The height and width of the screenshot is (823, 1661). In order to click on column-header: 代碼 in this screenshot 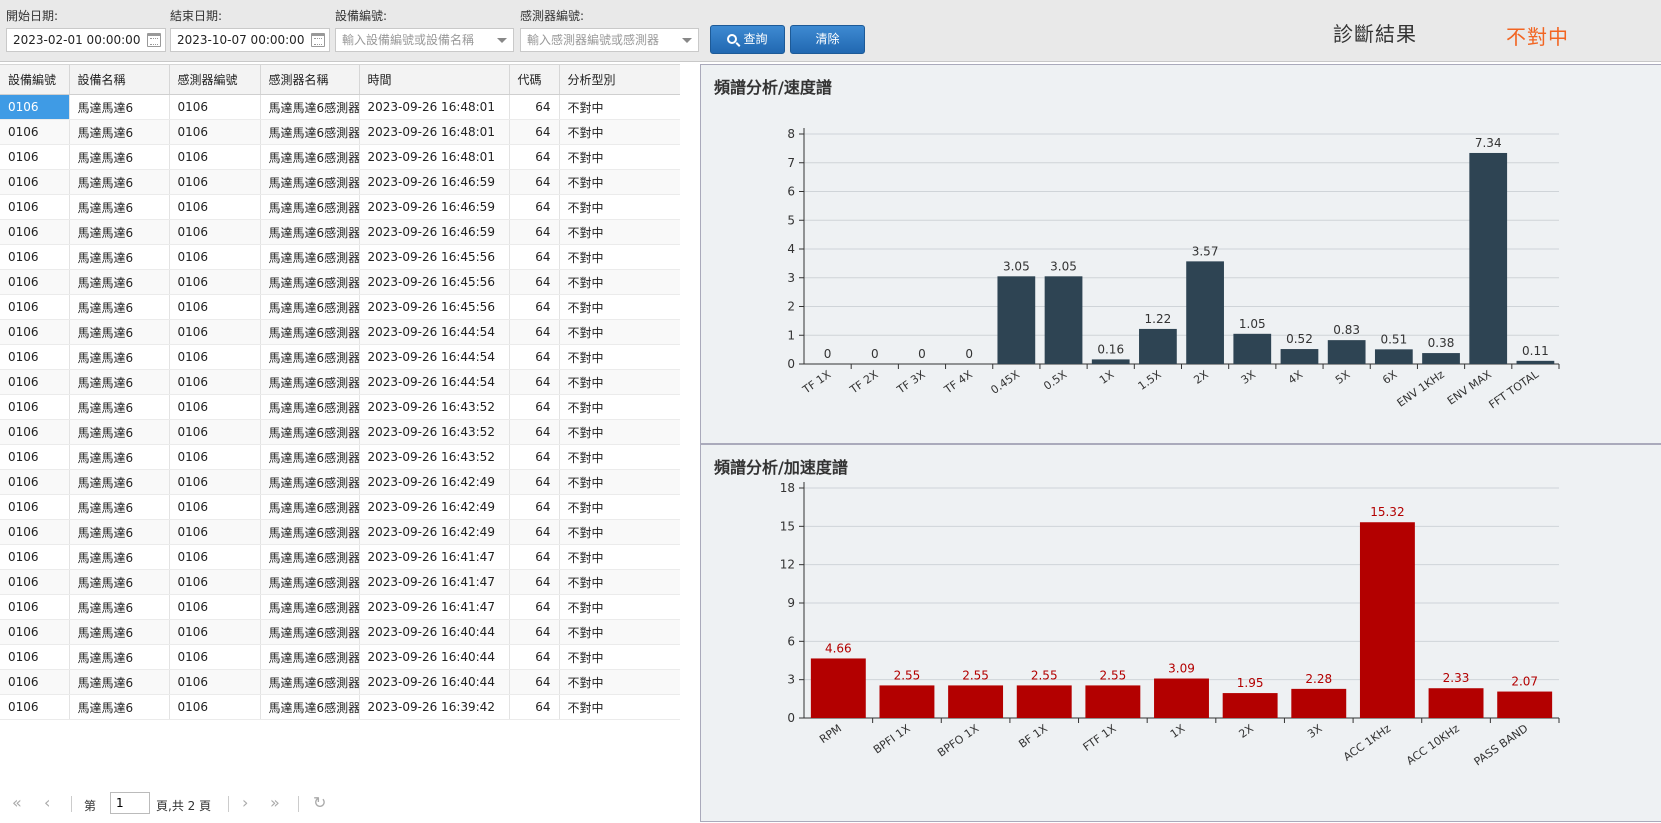, I will do `click(534, 79)`.